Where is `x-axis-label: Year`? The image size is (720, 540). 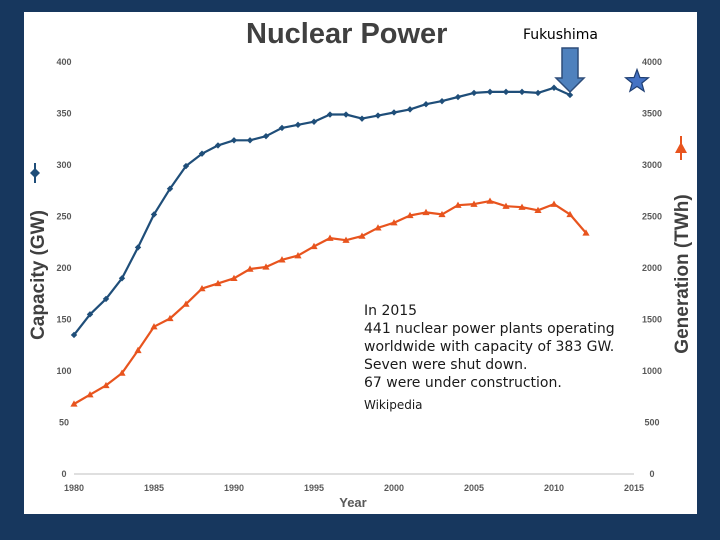
x-axis-label: Year is located at coordinates (352, 502).